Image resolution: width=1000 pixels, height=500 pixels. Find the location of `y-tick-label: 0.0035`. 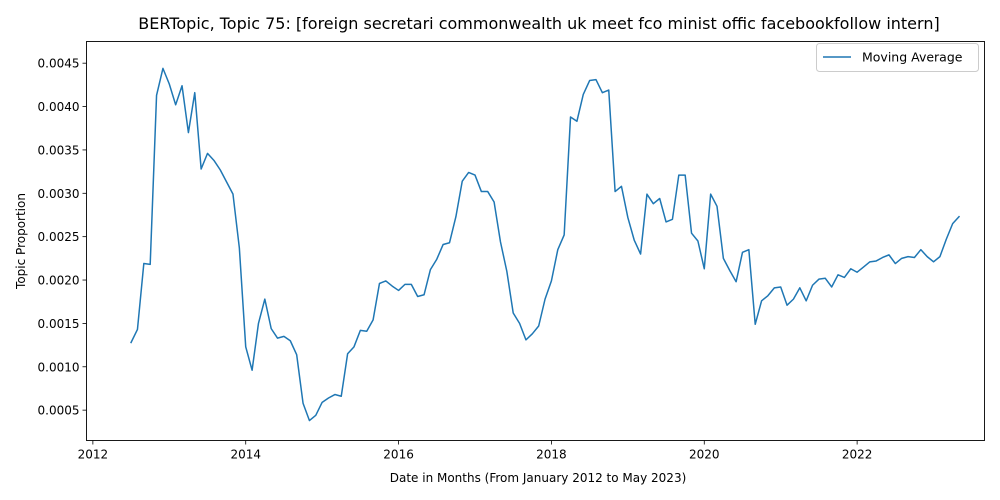

y-tick-label: 0.0035 is located at coordinates (59, 150).